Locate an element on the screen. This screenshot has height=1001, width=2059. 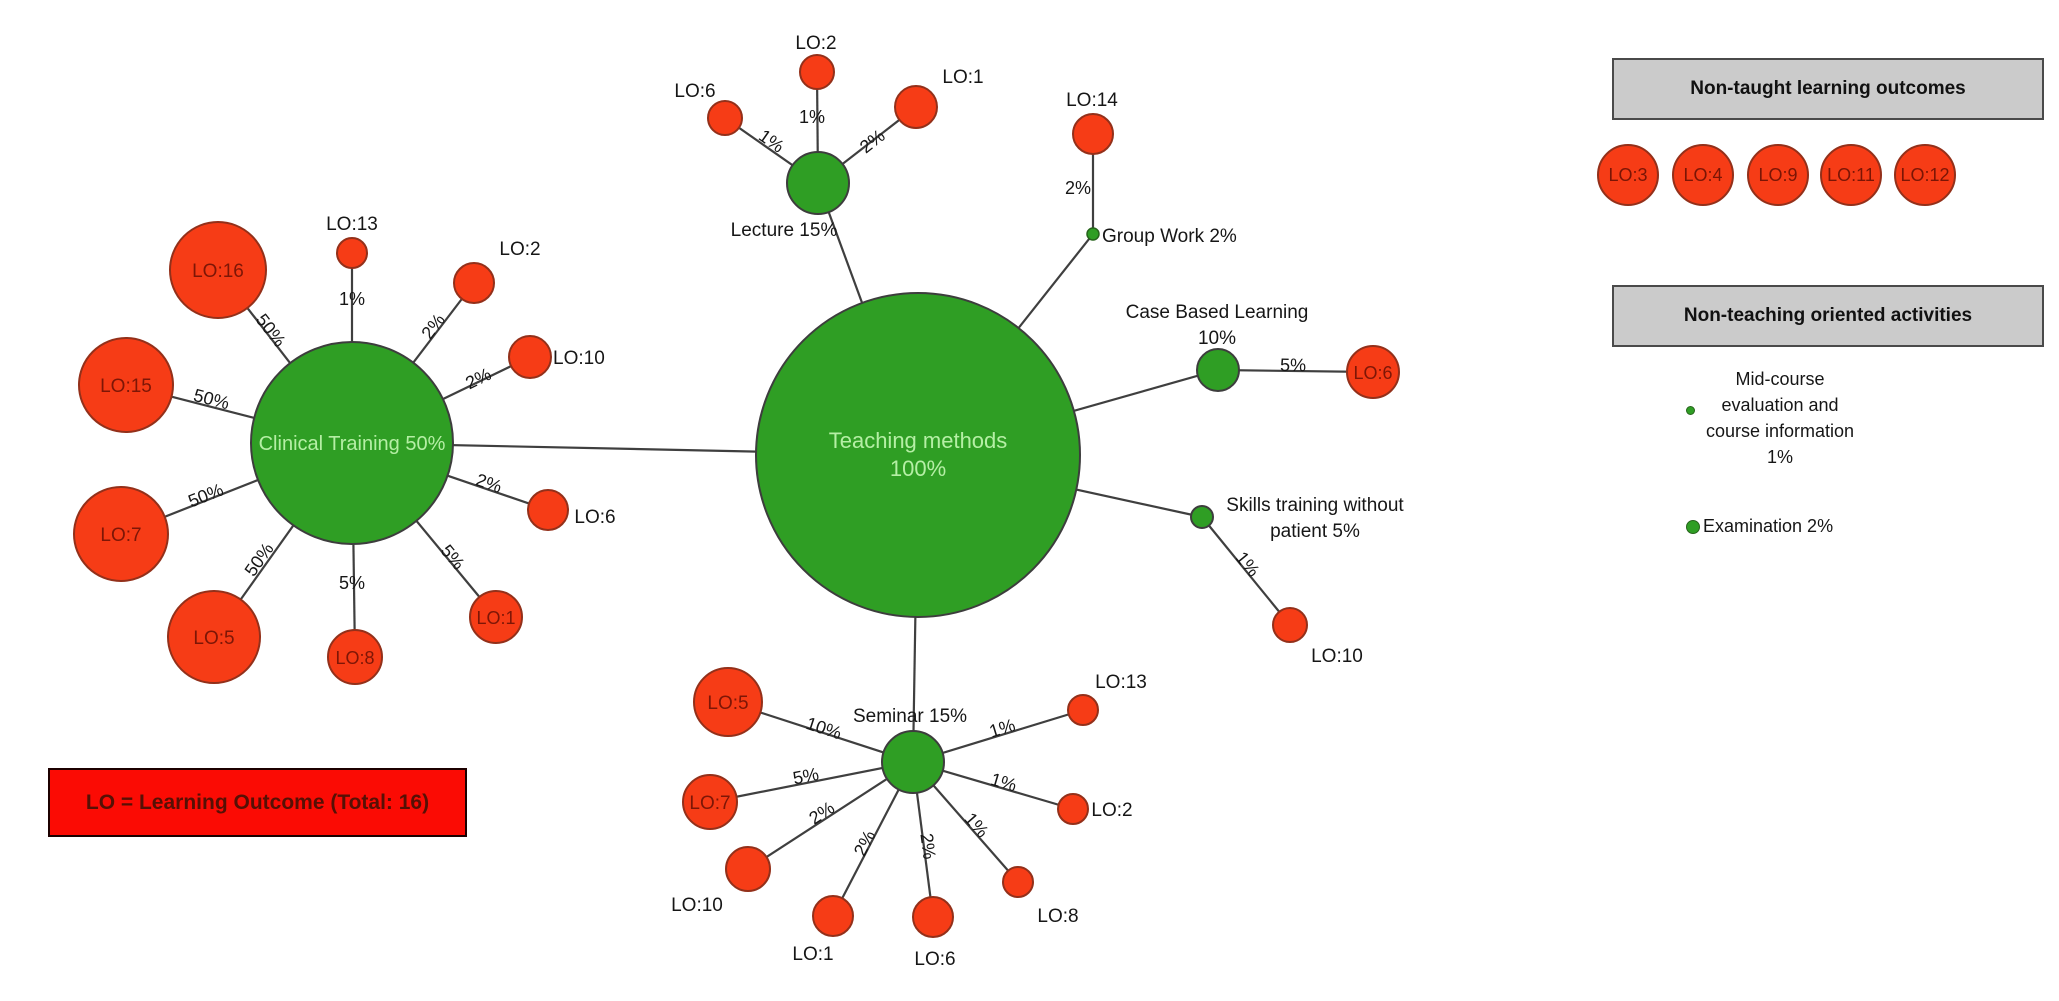
examination-activity: Examination 2% is located at coordinates (1768, 526).